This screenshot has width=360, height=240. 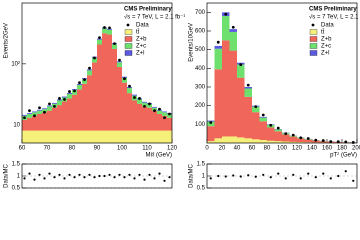 What do you see at coordinates (200, 13) in the screenshot?
I see `y-tick-label: 700` at bounding box center [200, 13].